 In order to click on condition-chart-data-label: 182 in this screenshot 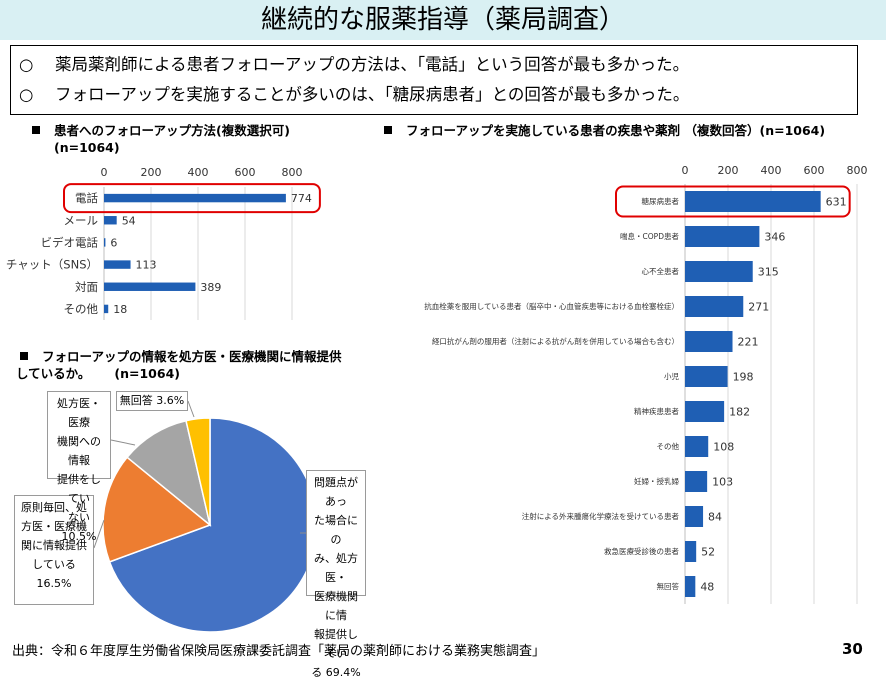, I will do `click(739, 412)`.